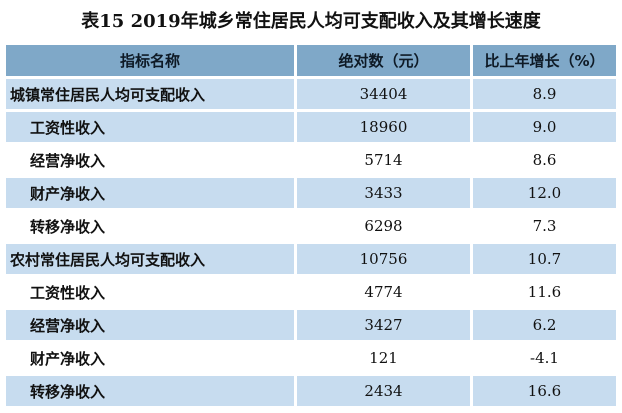 This screenshot has height=413, width=622. Describe the element at coordinates (150, 259) in the screenshot. I see `row-label: 农村常住居民人均可支配收入` at that location.